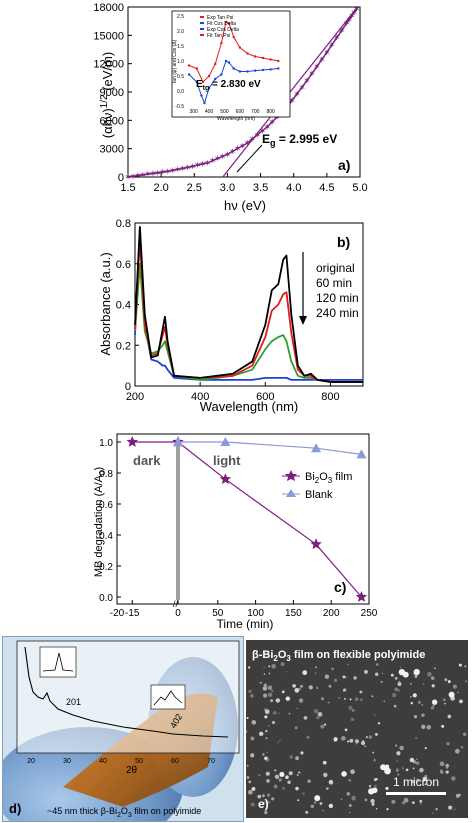 This screenshot has height=823, width=474. Describe the element at coordinates (106, 536) in the screenshot. I see `panel-c-ytick-label: 0.4` at that location.